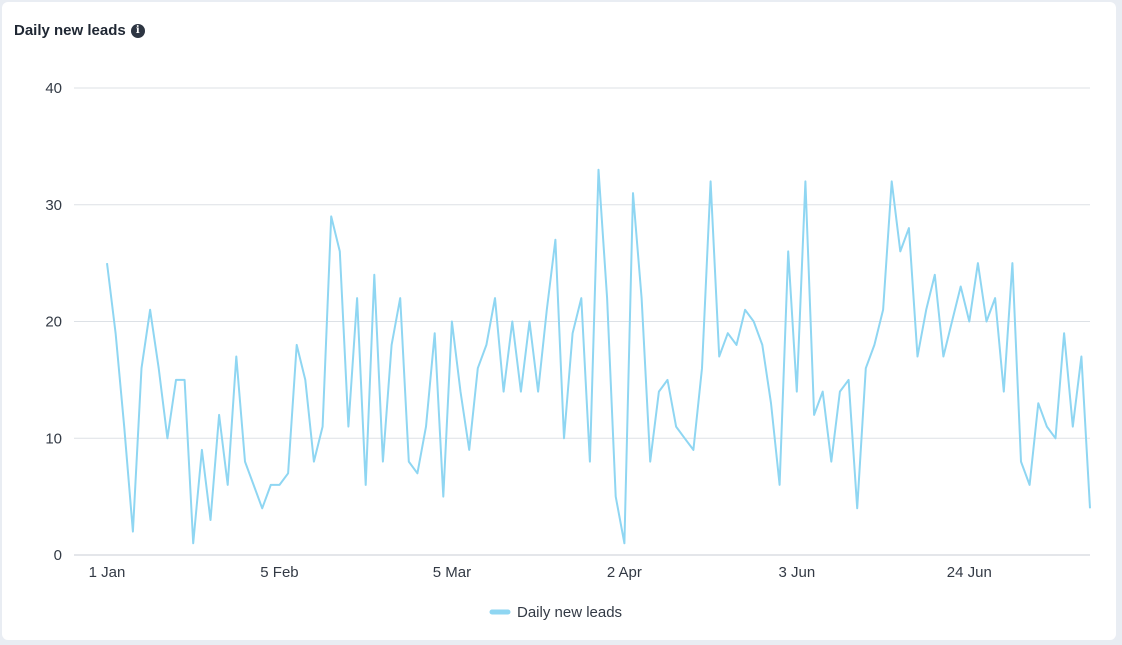  Describe the element at coordinates (53, 88) in the screenshot. I see `y-tick-label: 40` at that location.